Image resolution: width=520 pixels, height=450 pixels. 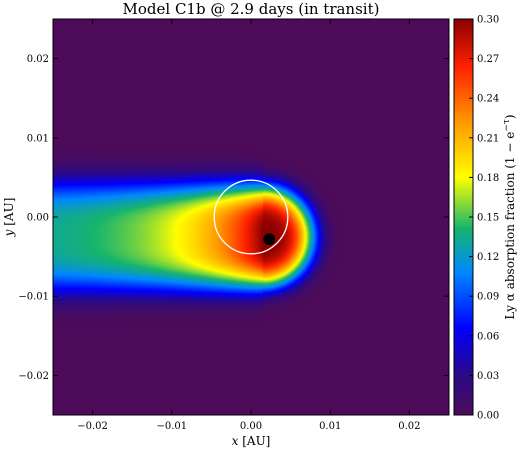 I want to click on stellar-disk-outline, so click(x=251, y=217).